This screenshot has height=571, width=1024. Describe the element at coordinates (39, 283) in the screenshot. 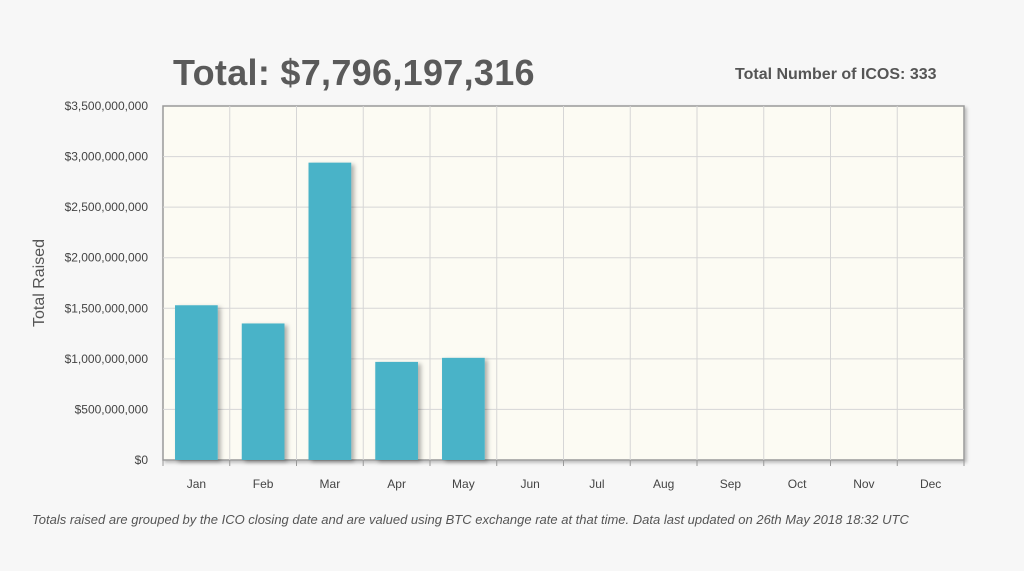

I see `y-axis-title: Total Raised` at that location.